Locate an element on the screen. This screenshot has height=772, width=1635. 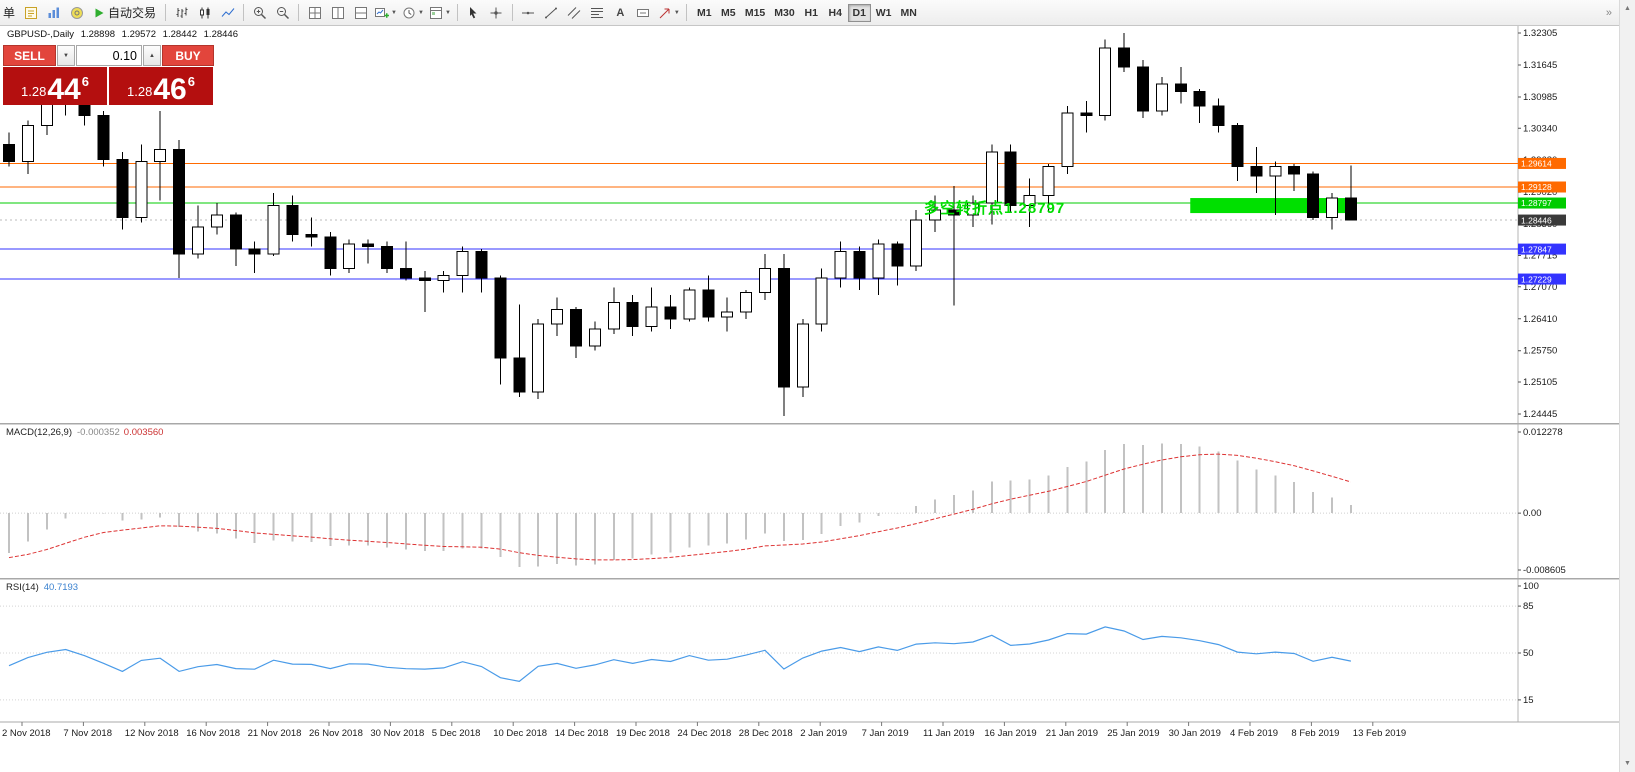
svg-text: 2 Jan 2019 is located at coordinates (823, 733).